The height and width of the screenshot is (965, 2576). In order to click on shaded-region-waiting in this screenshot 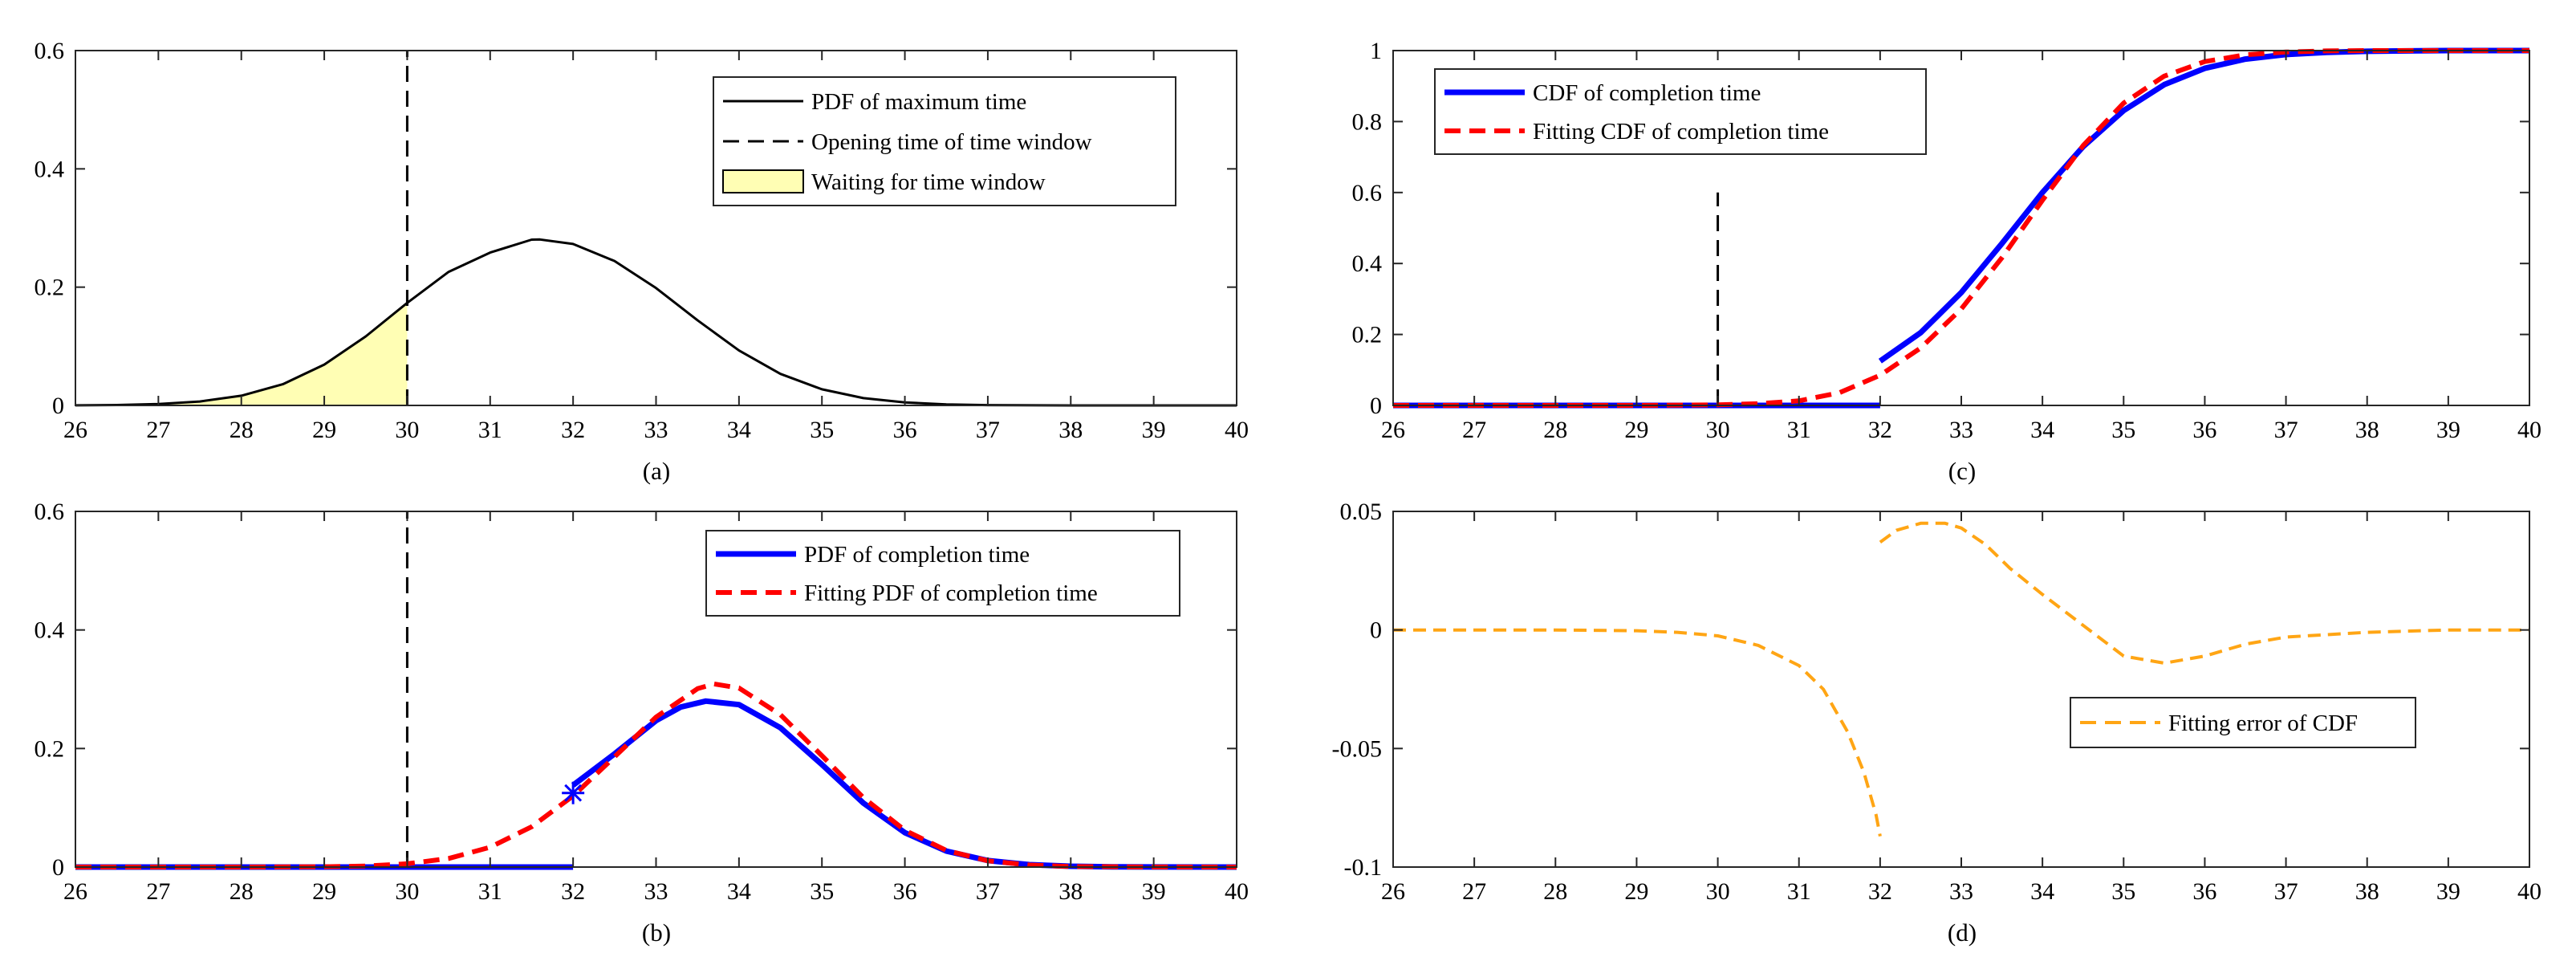, I will do `click(241, 354)`.